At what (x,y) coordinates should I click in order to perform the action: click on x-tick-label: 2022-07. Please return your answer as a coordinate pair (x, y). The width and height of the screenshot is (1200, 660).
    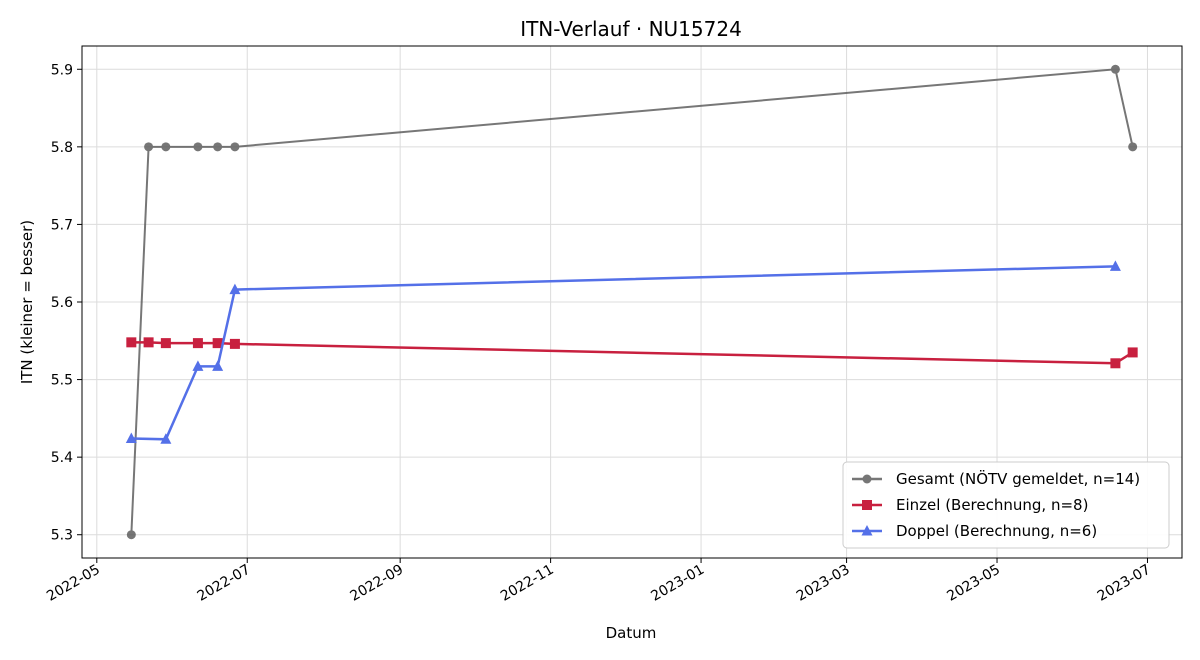
    Looking at the image, I should click on (224, 583).